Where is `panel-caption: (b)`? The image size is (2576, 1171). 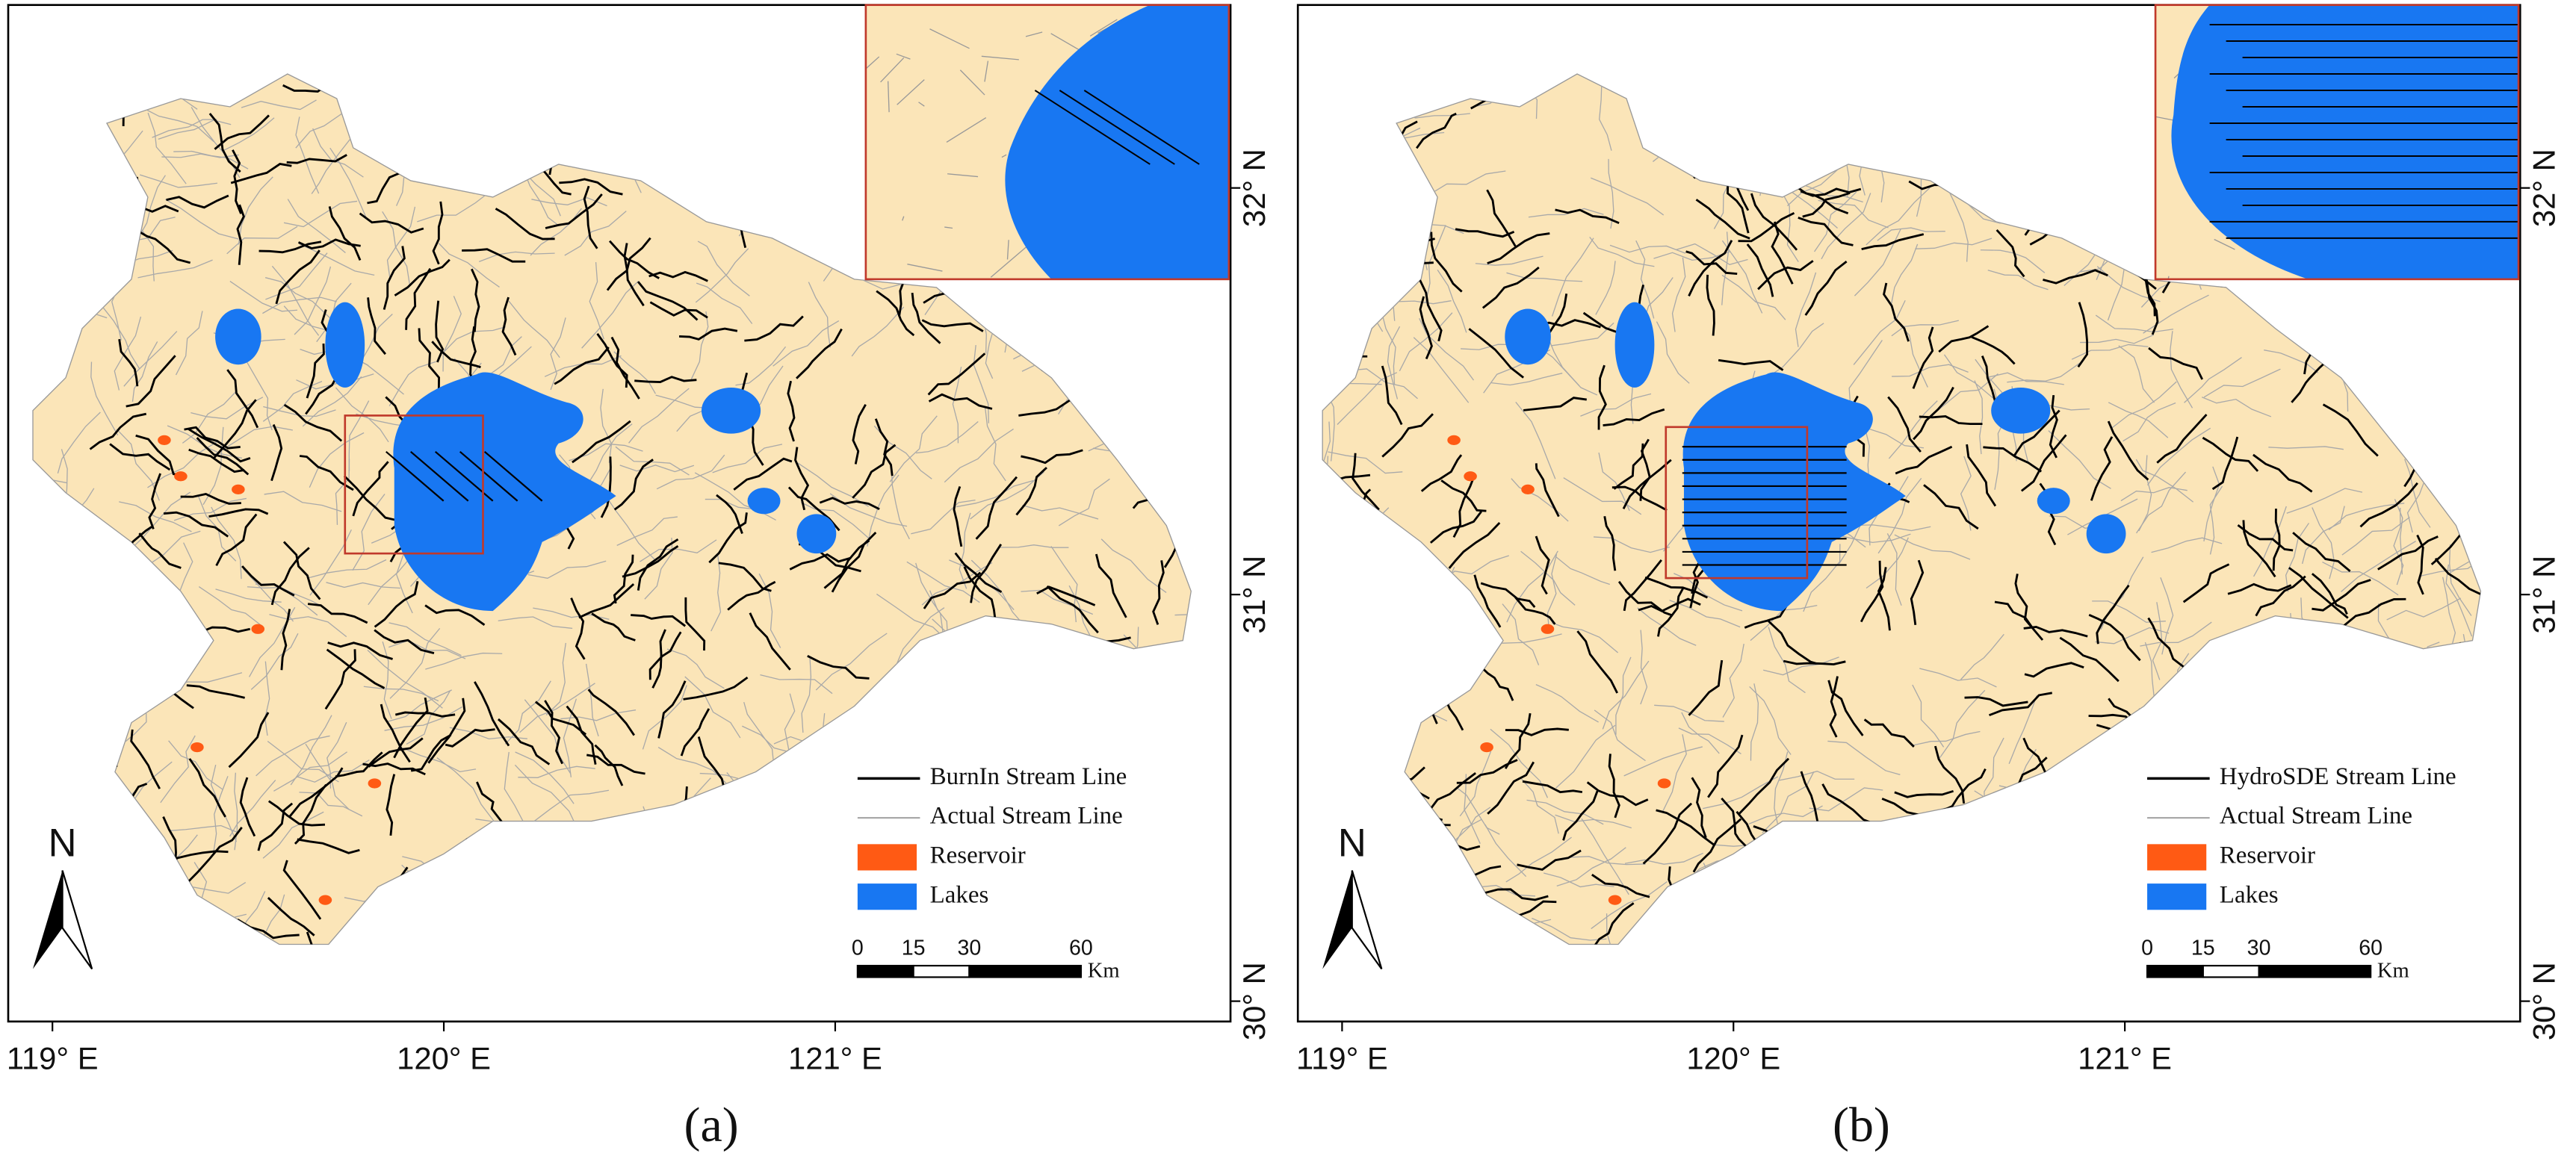
panel-caption: (b) is located at coordinates (1861, 1125).